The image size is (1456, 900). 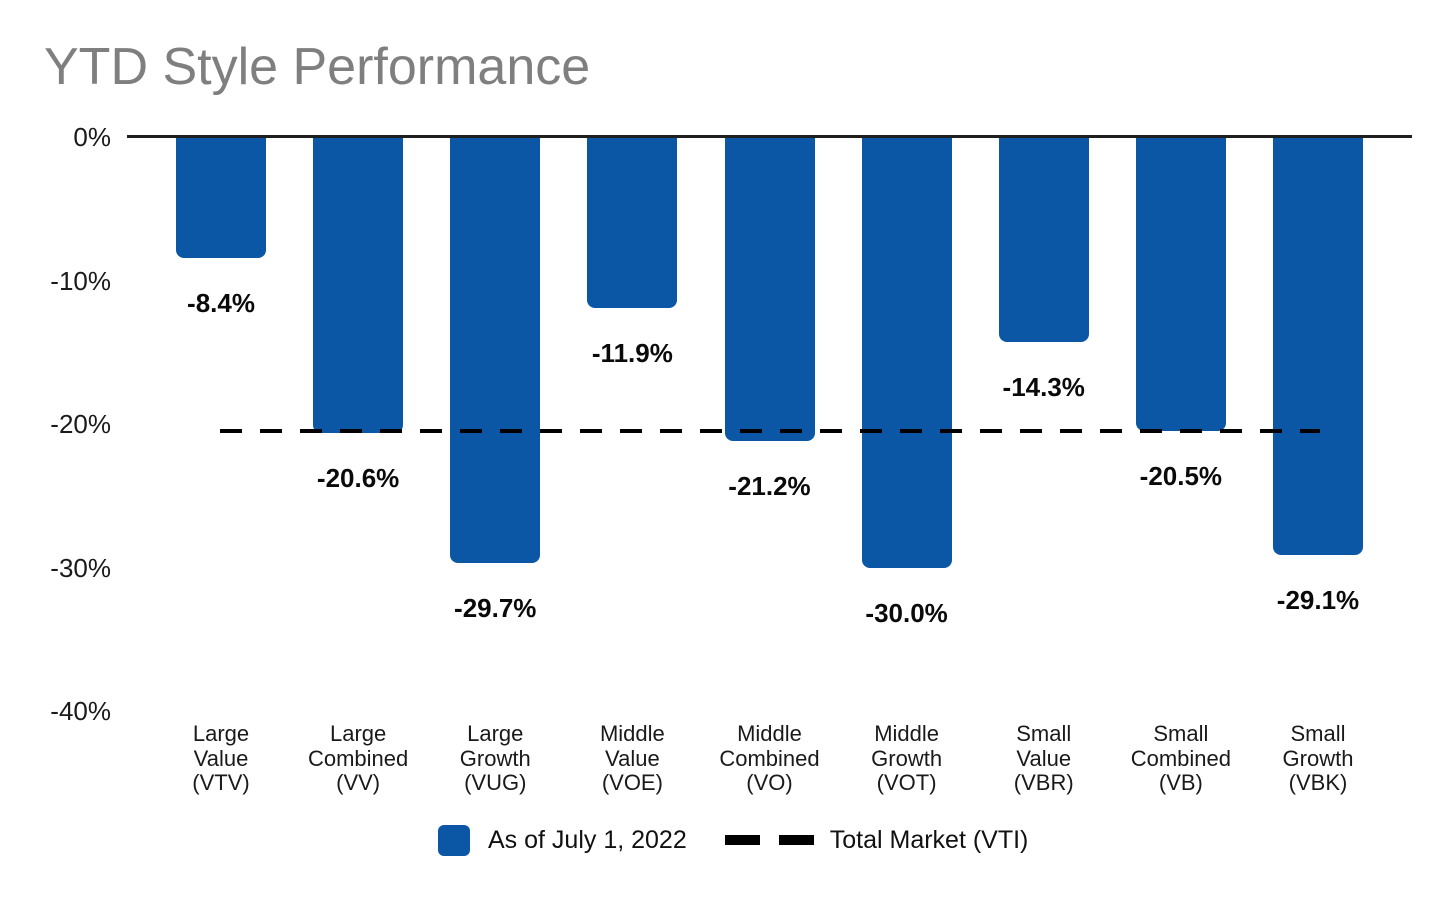 I want to click on bar-vo, so click(x=769, y=289).